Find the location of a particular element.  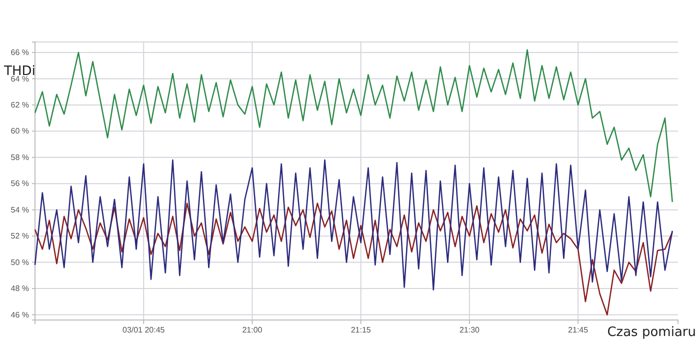

y-tick-label: 58 % is located at coordinates (19, 157).